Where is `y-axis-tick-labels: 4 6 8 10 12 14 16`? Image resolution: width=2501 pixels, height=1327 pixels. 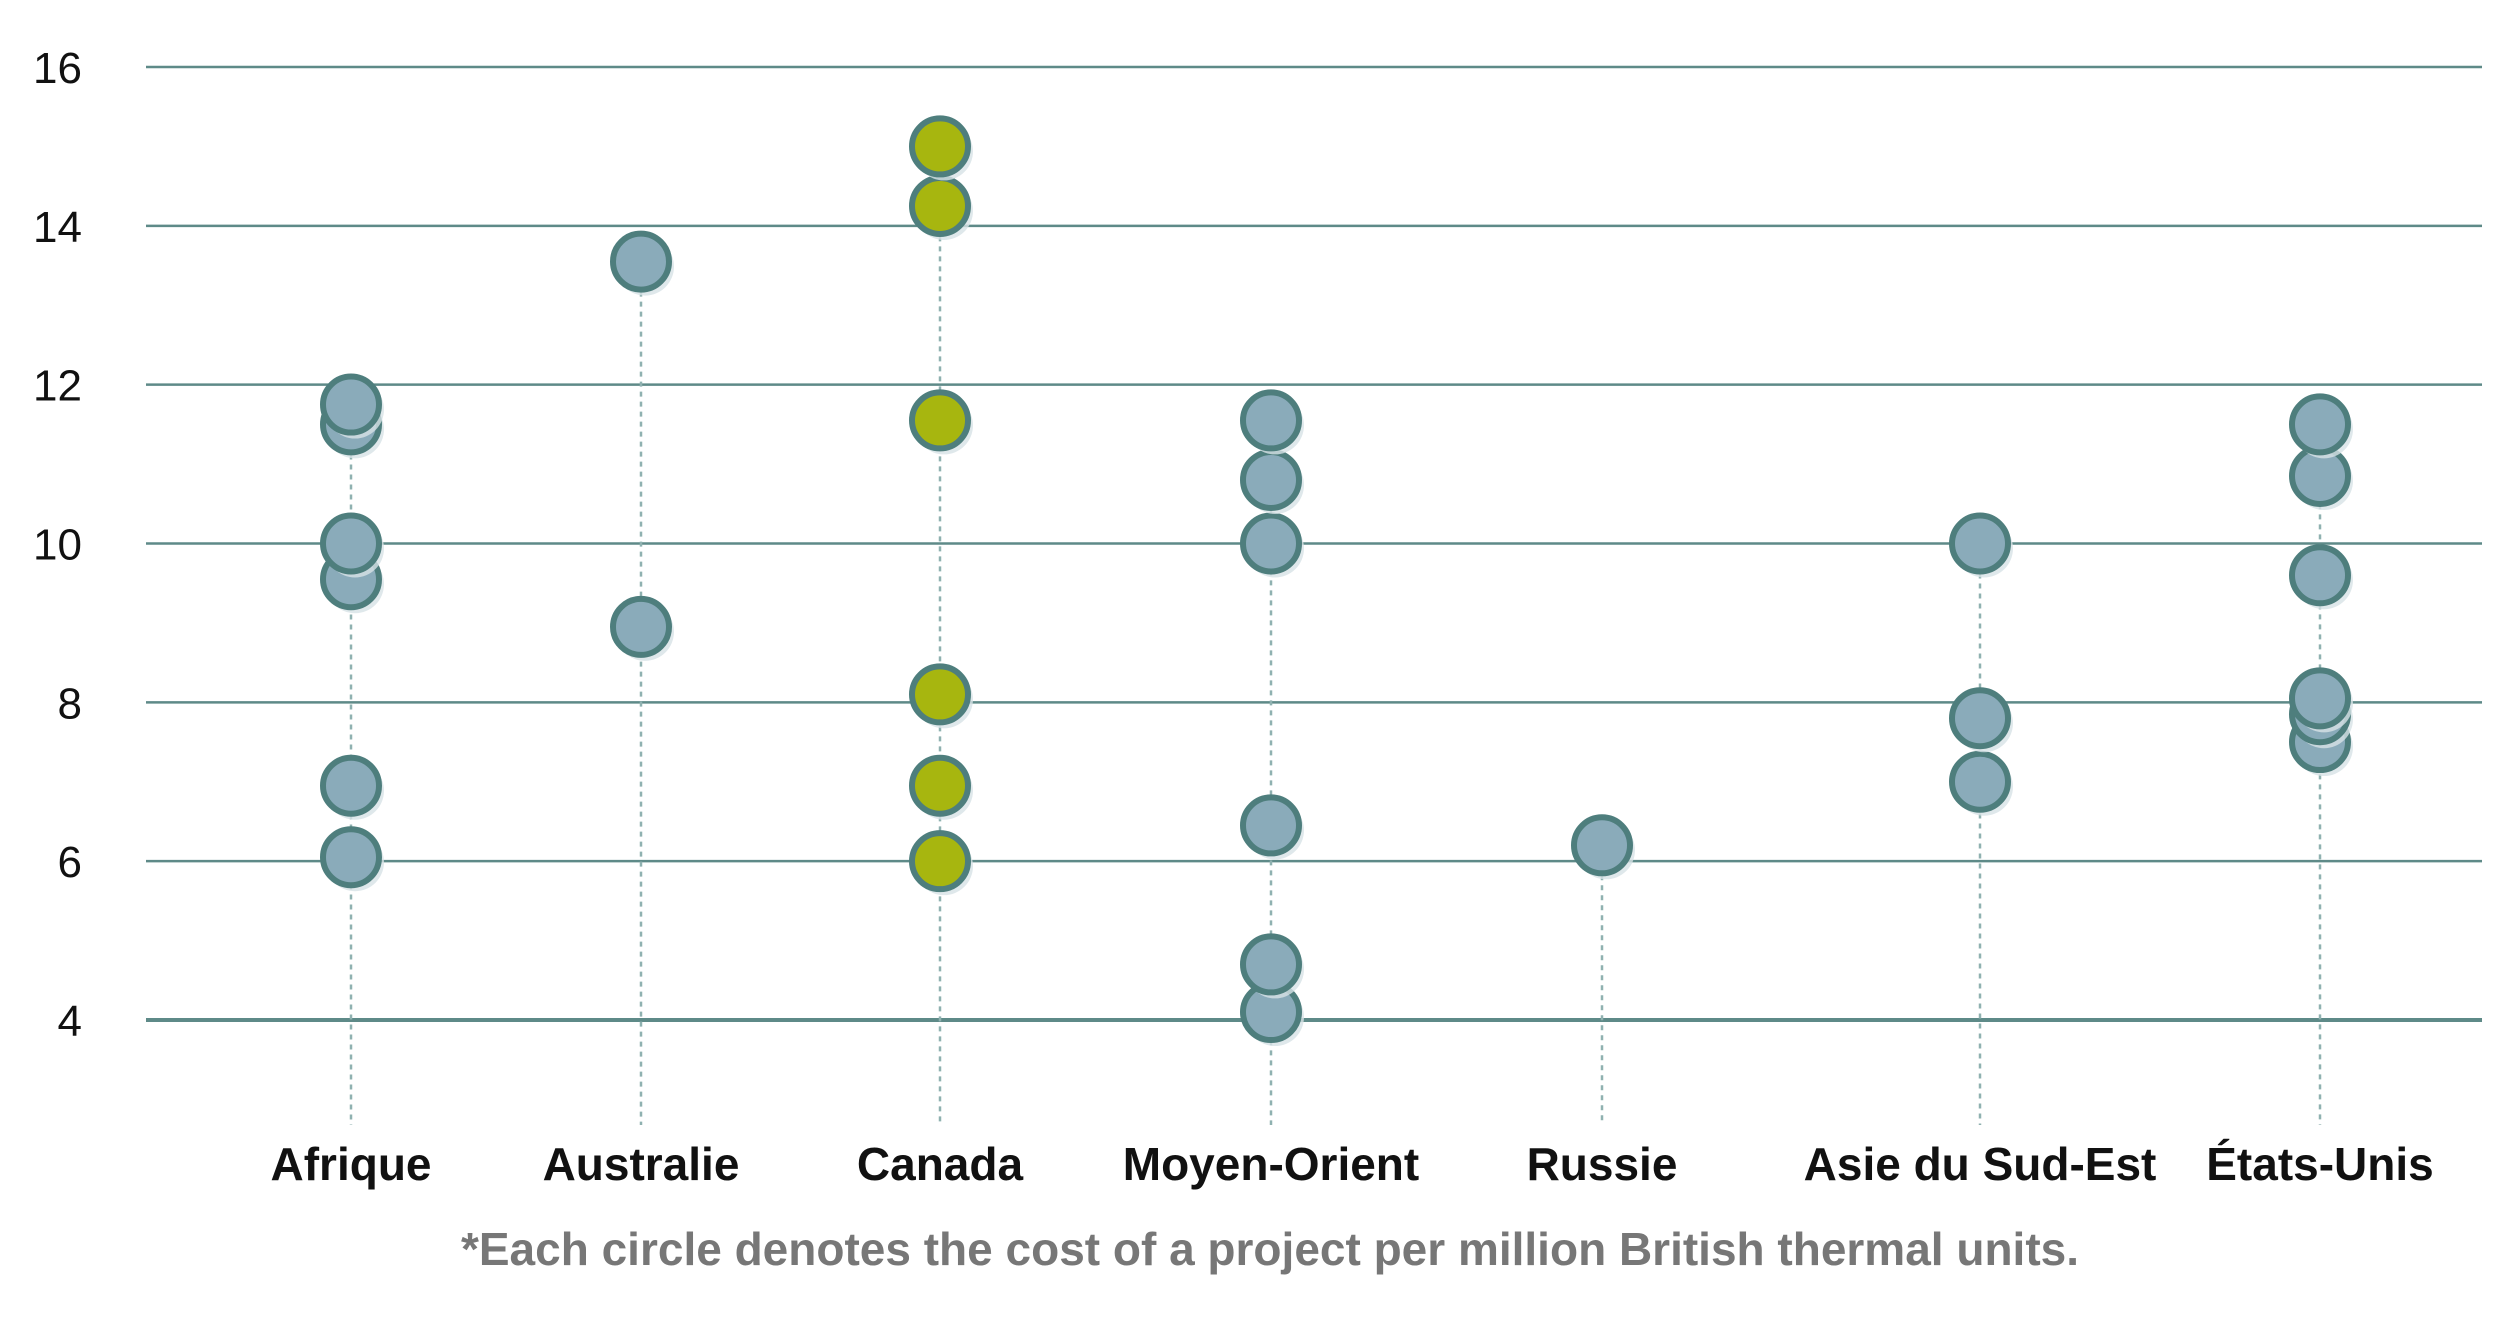 y-axis-tick-labels: 4 6 8 10 12 14 16 is located at coordinates (57, 545).